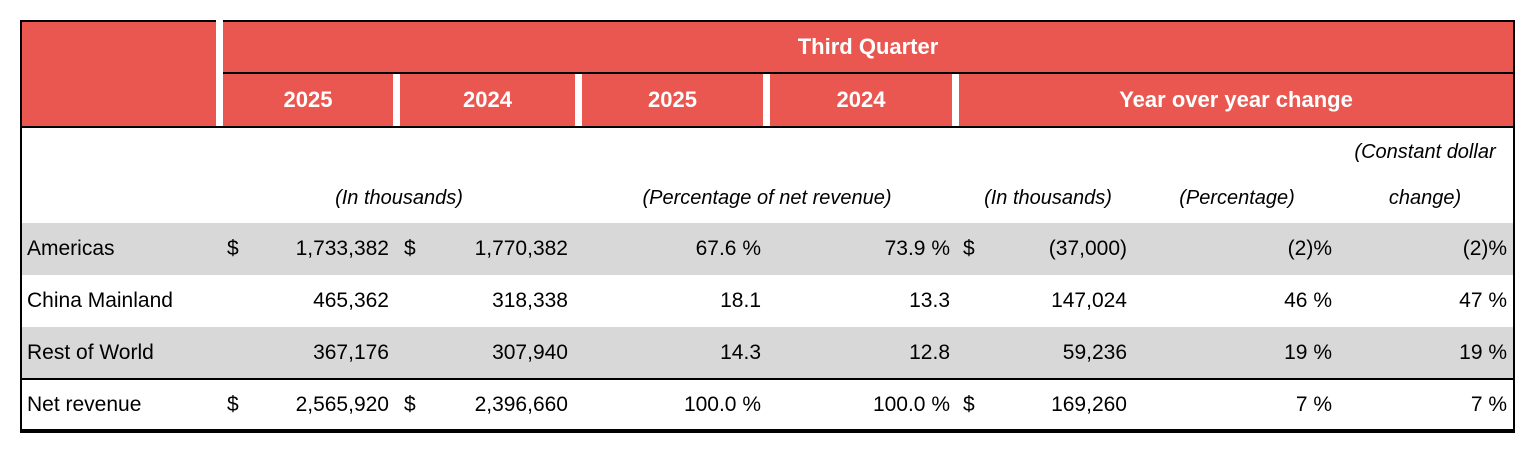 This screenshot has width=1540, height=452. I want to click on cell-2025-thousands: 367,176, so click(320, 353).